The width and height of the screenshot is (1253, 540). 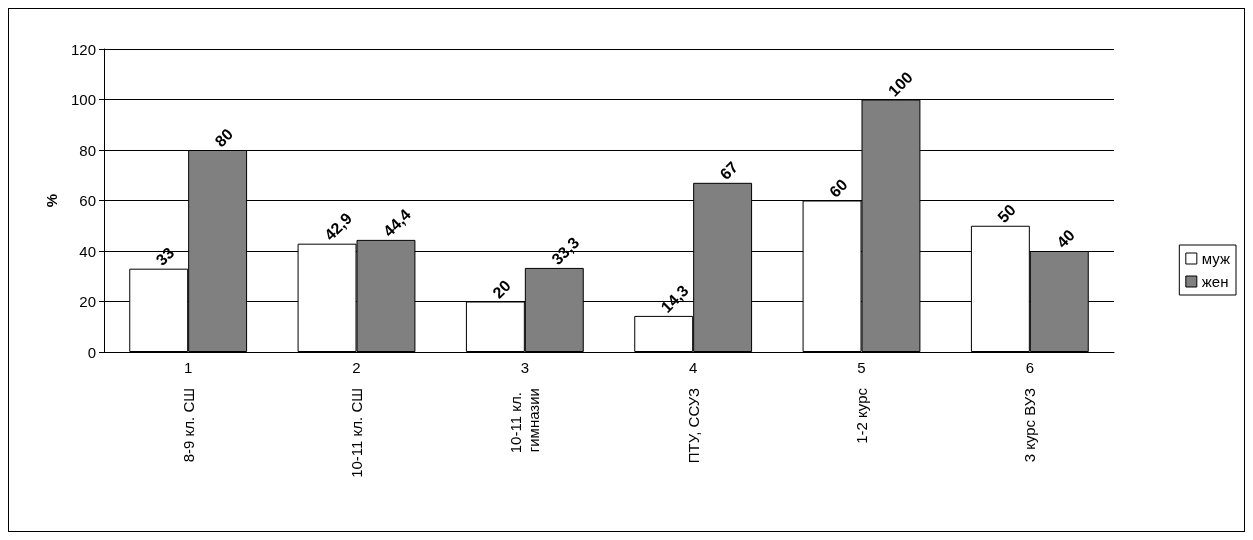 What do you see at coordinates (83, 99) in the screenshot?
I see `y-tick-label: 100` at bounding box center [83, 99].